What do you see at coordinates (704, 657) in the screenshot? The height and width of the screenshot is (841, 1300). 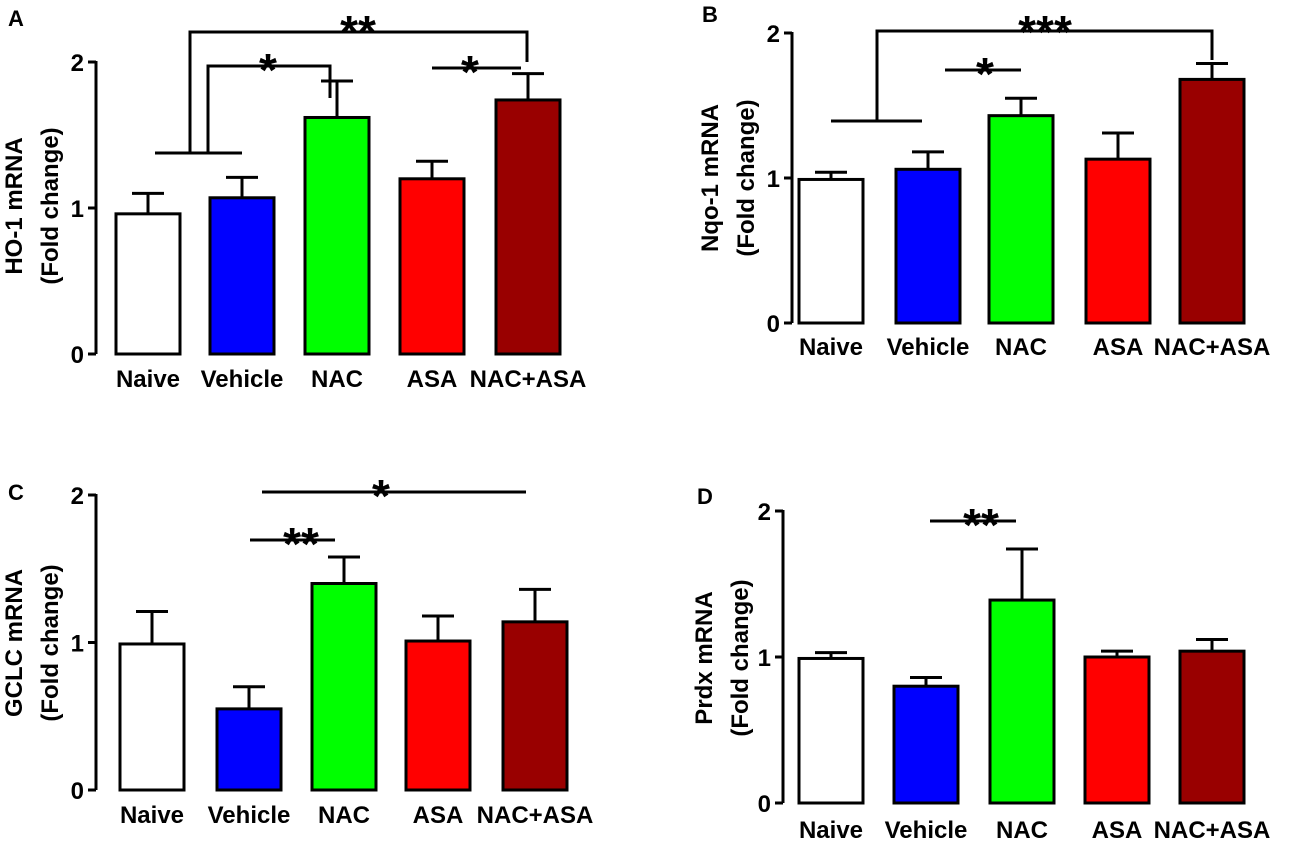 I see `y-axis-label: Prdx mRNA` at bounding box center [704, 657].